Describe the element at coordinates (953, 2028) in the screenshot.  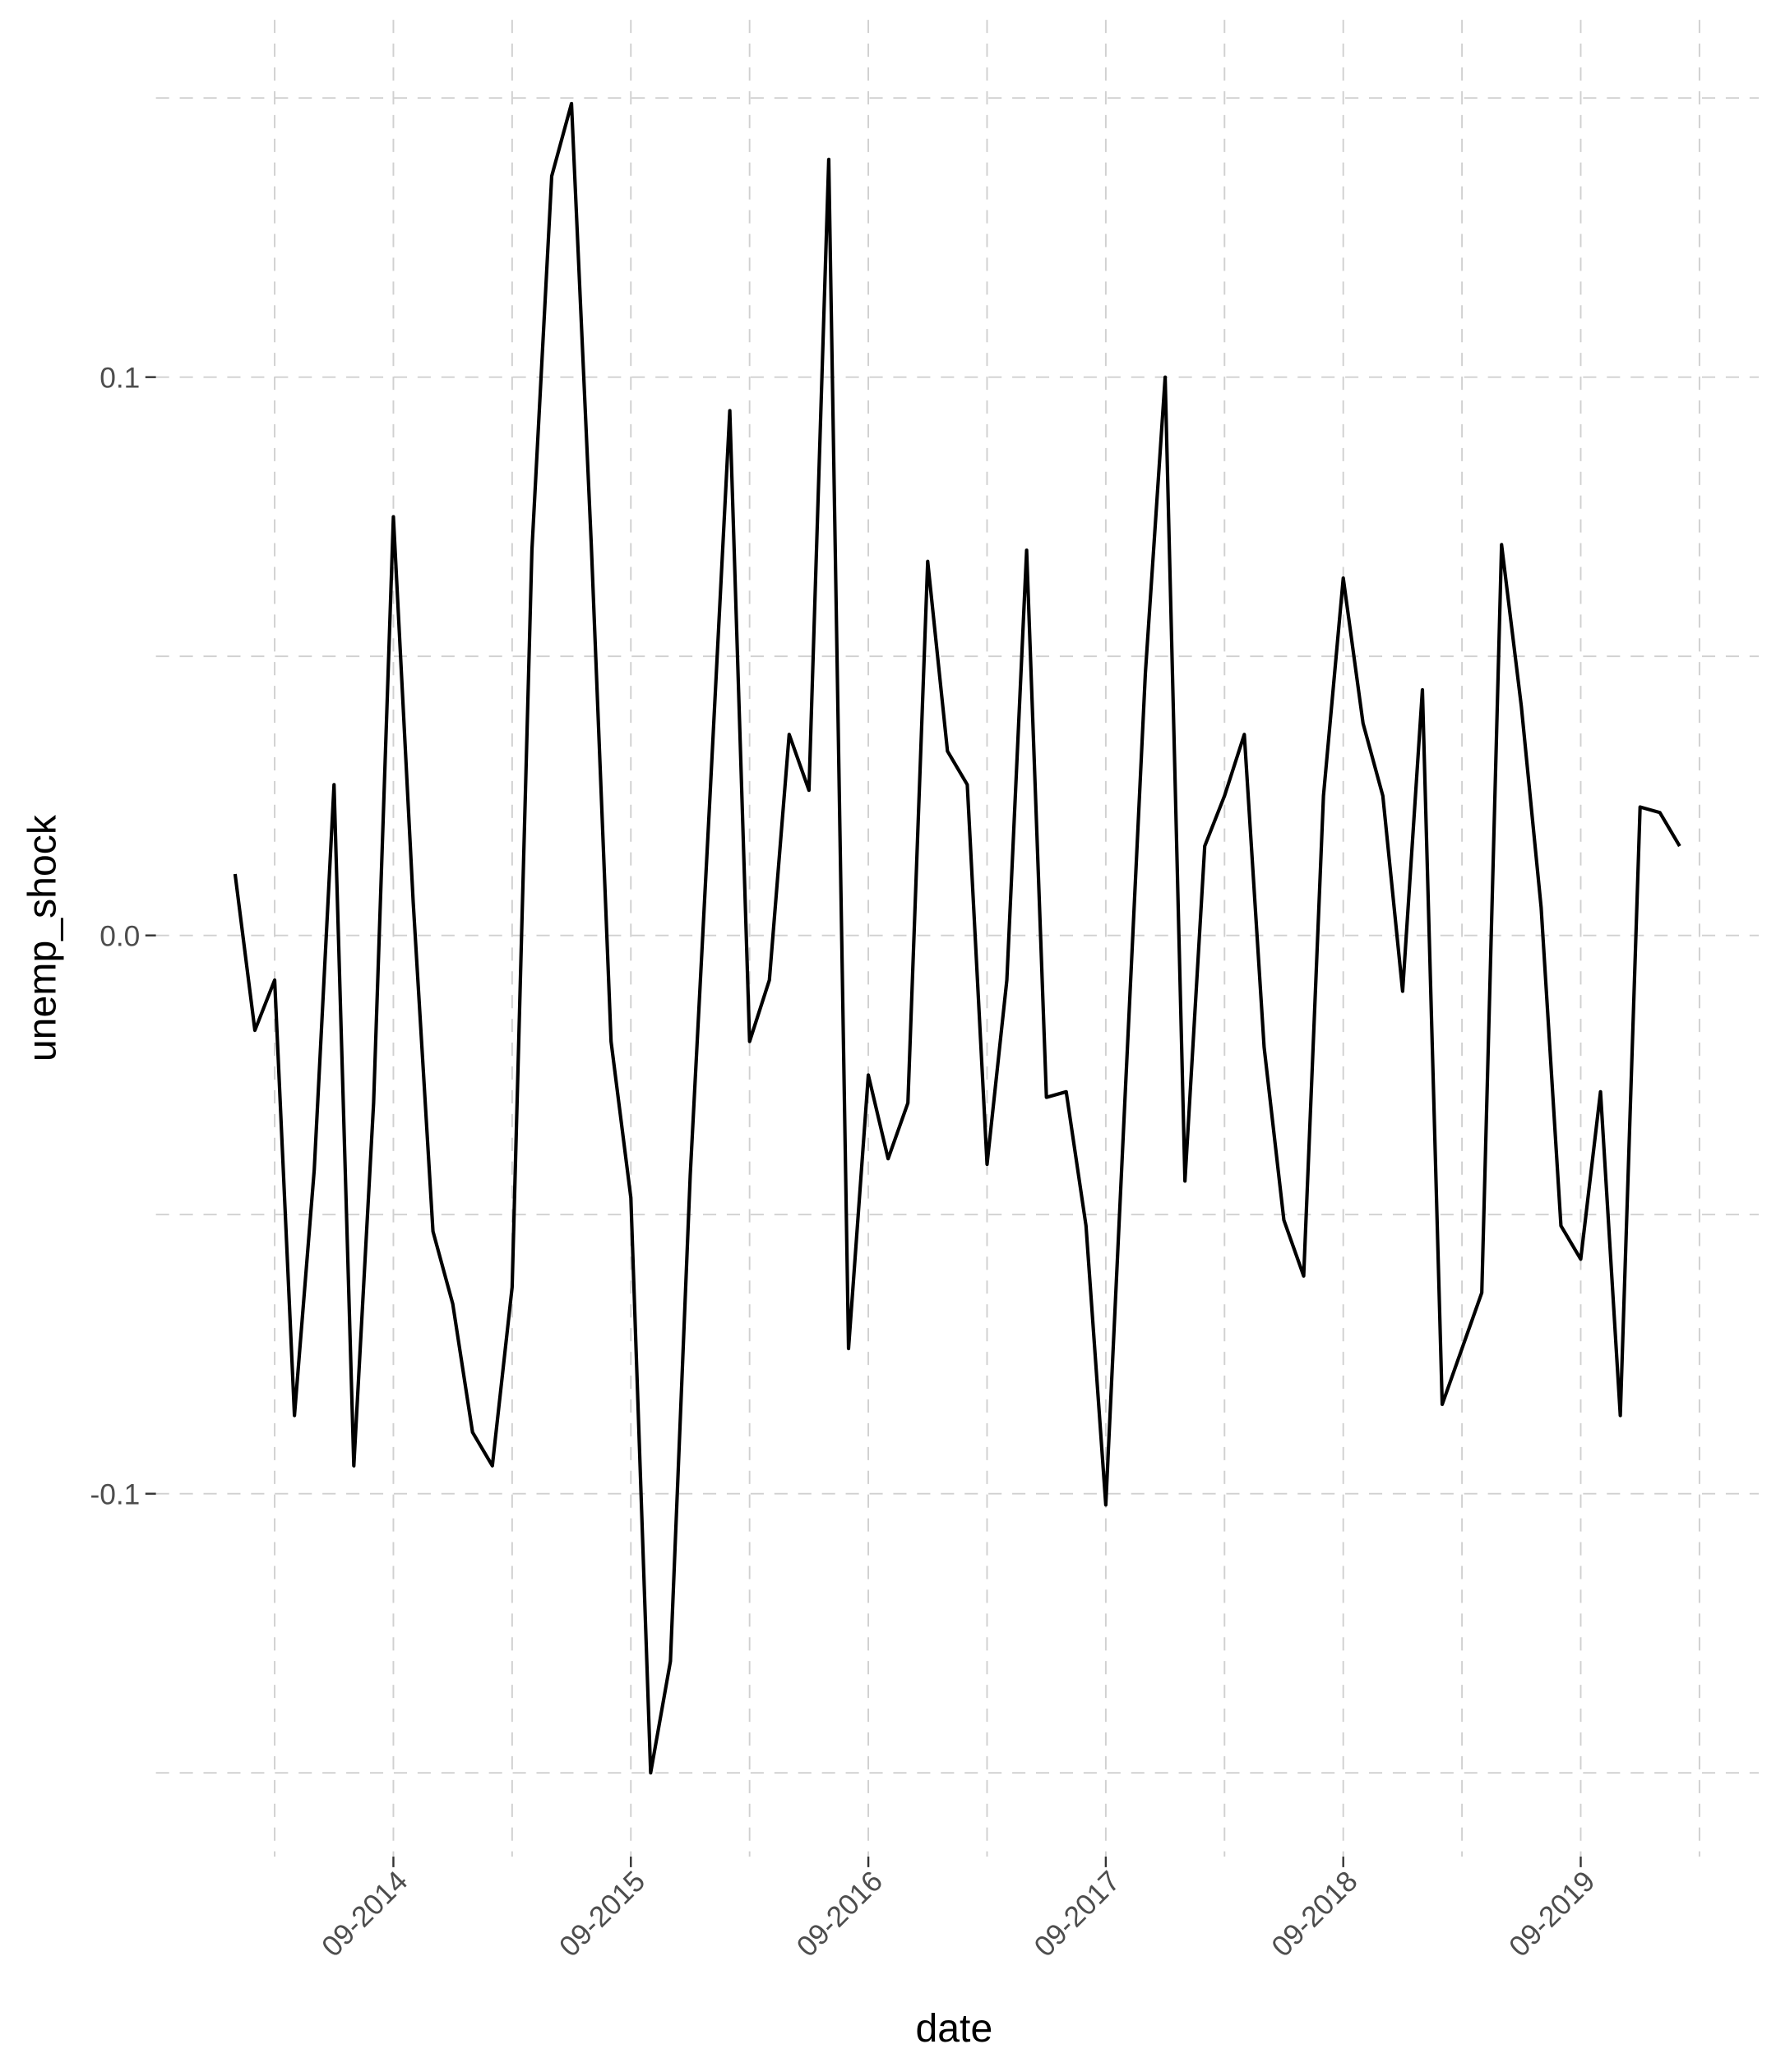
I see `x-axis-title: date` at that location.